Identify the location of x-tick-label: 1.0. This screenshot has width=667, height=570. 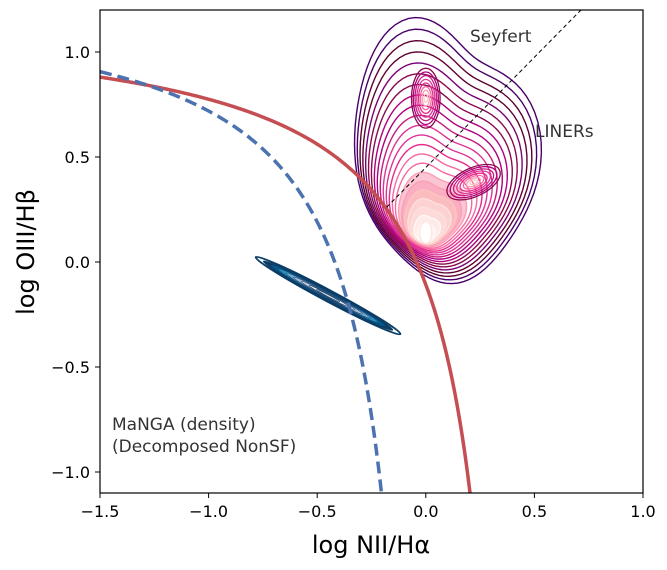
(642, 511).